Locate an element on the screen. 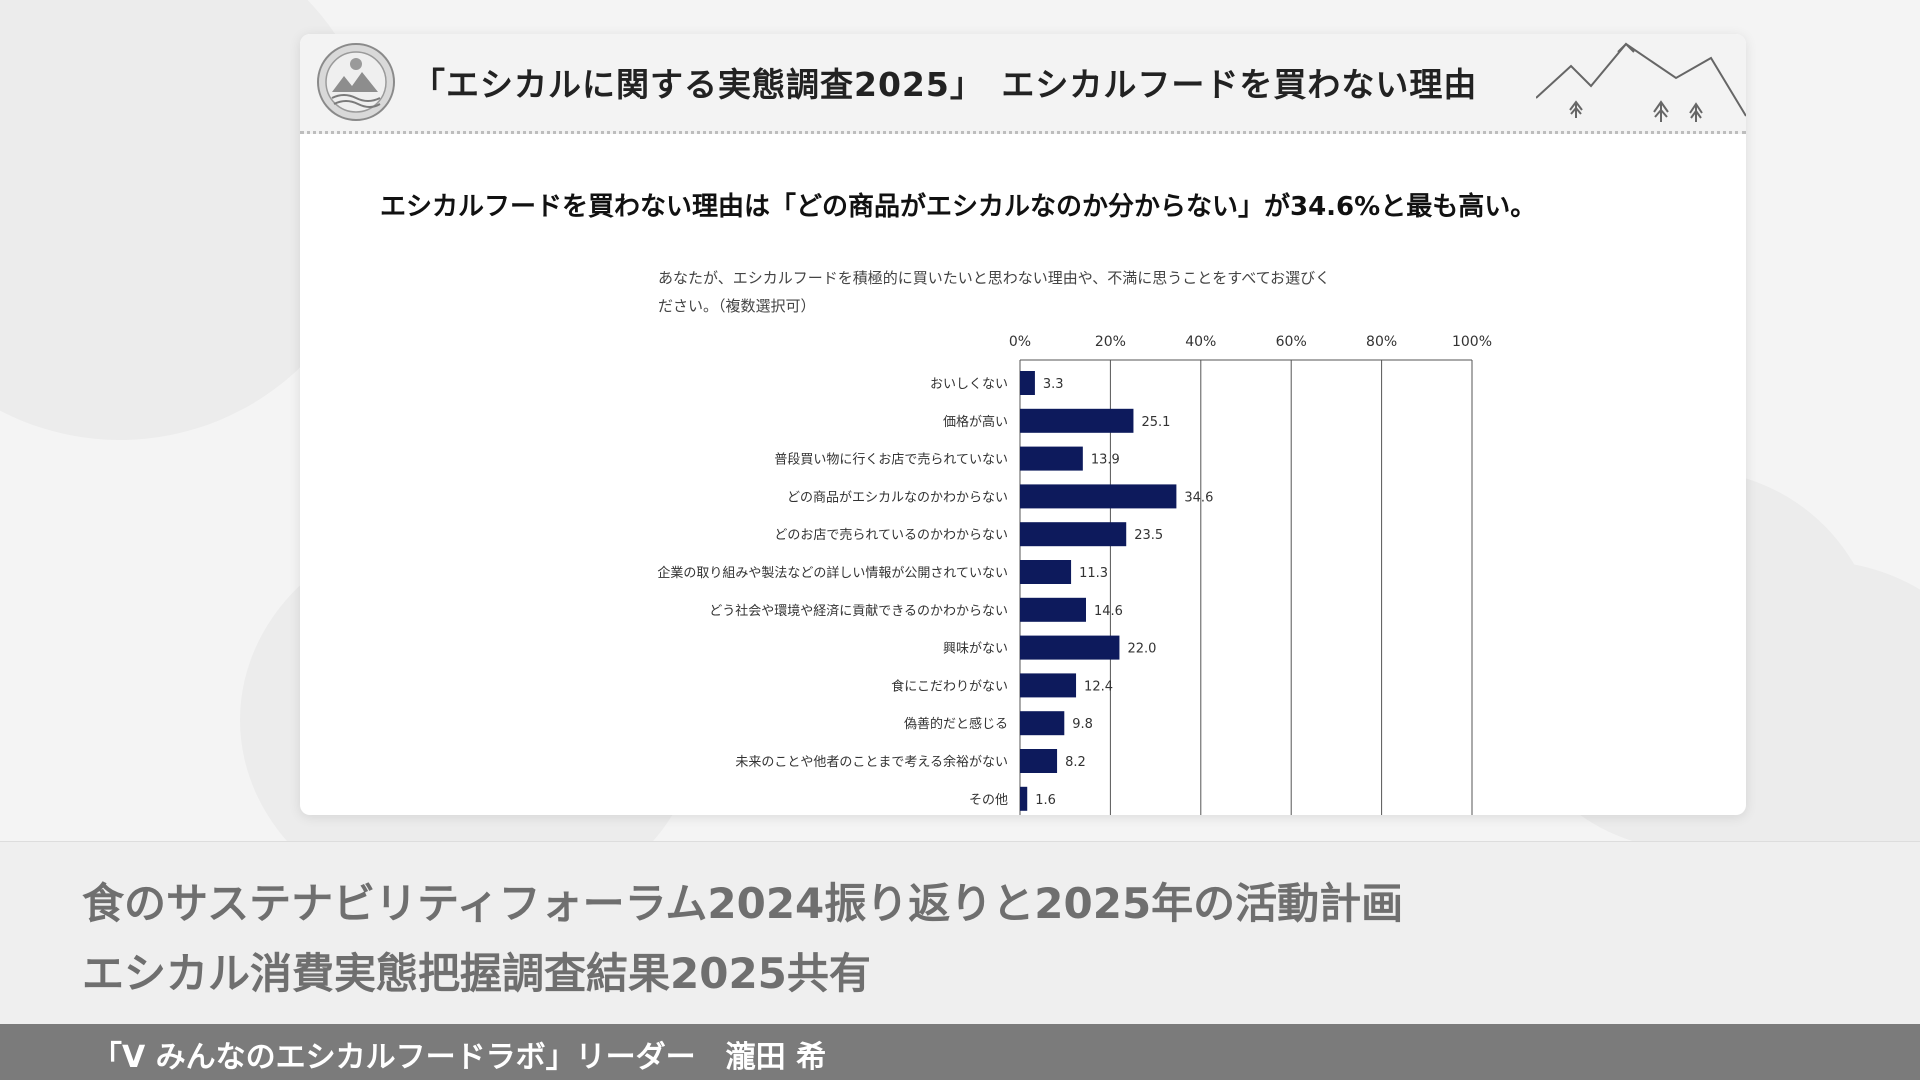 The width and height of the screenshot is (1920, 1080). category-label: 普段買い物に行くお店で売られていない is located at coordinates (891, 460).